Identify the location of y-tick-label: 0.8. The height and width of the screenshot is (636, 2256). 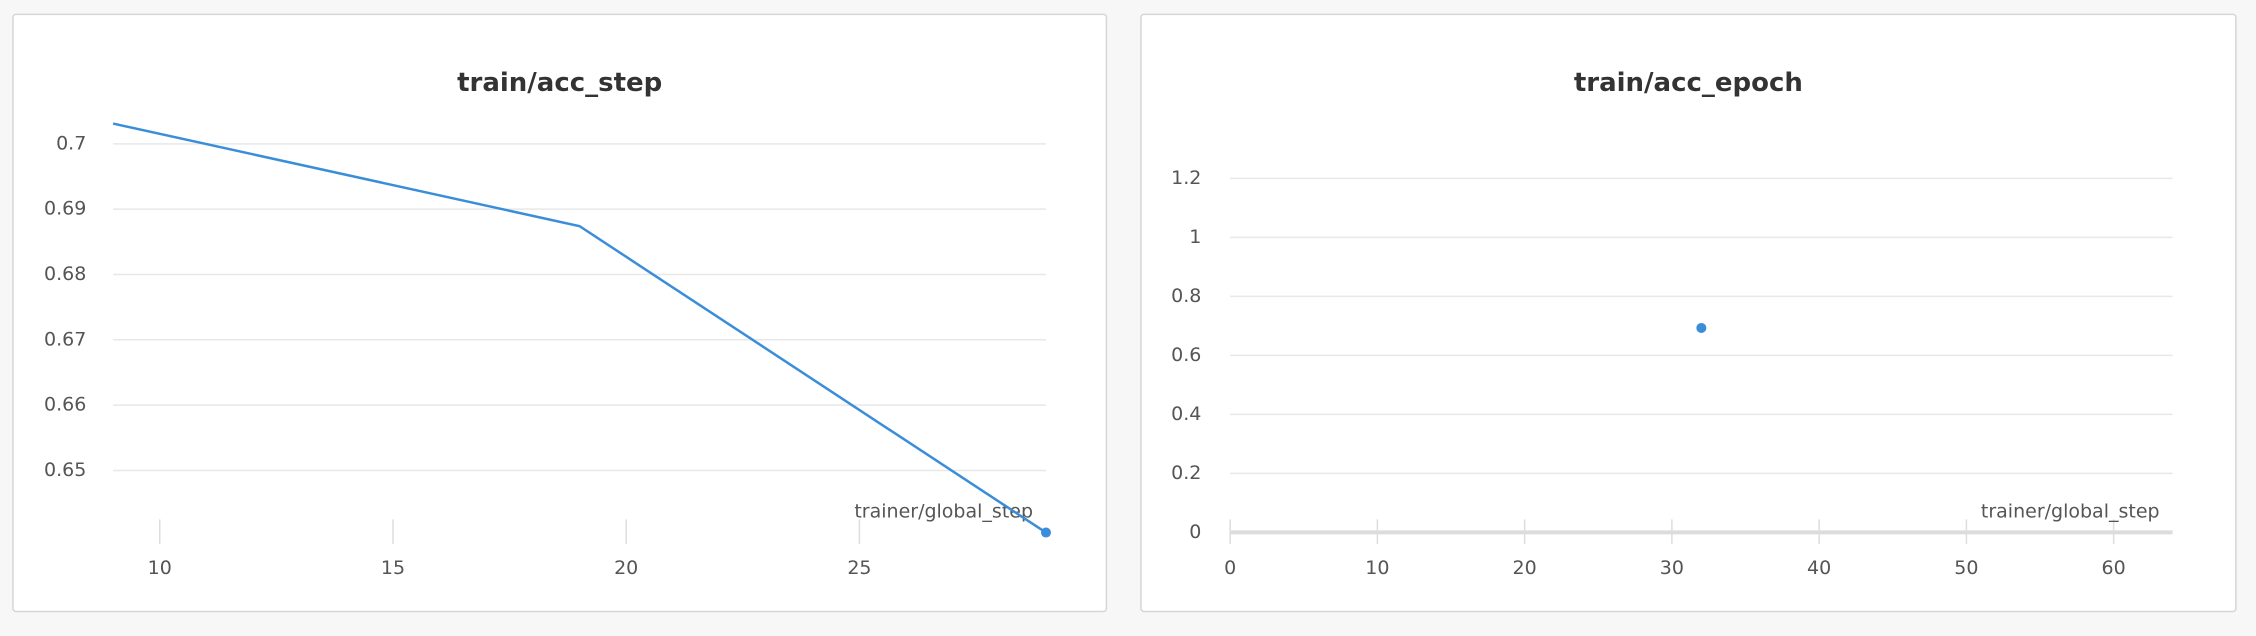
(1186, 296).